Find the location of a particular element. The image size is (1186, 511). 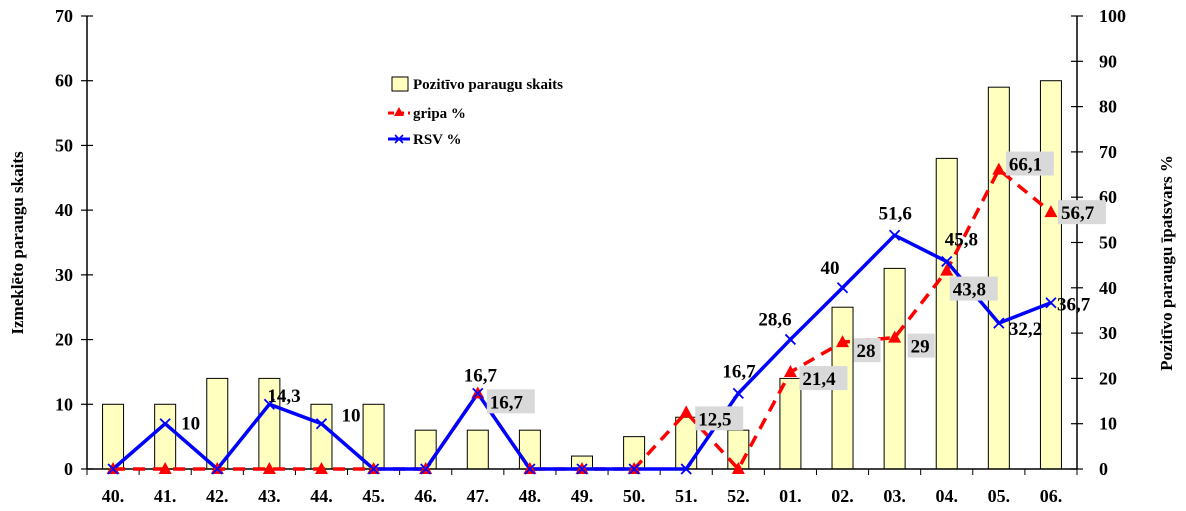

legend-marker-rsv is located at coordinates (399, 139).